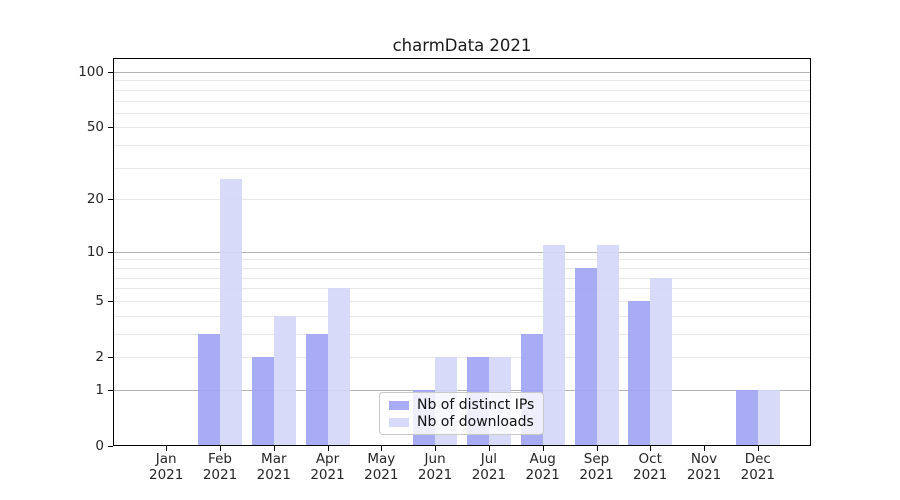 The height and width of the screenshot is (500, 900). Describe the element at coordinates (91, 72) in the screenshot. I see `y-tick-label: 100` at that location.